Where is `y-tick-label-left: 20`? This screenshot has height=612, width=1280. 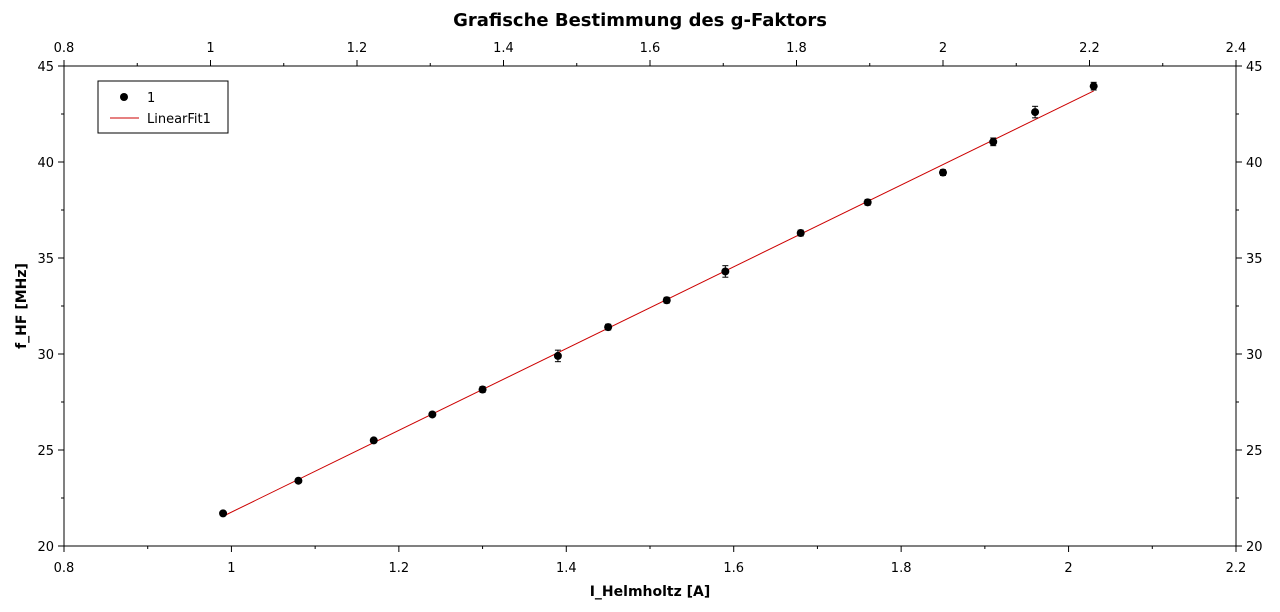
y-tick-label-left: 20 is located at coordinates (45, 547).